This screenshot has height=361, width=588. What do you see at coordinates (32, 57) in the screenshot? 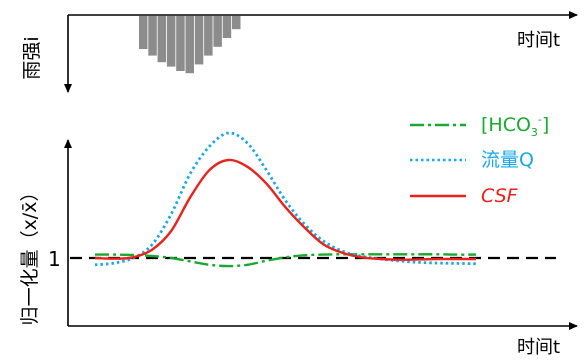
I see `rain-y-label: 雨强i` at bounding box center [32, 57].